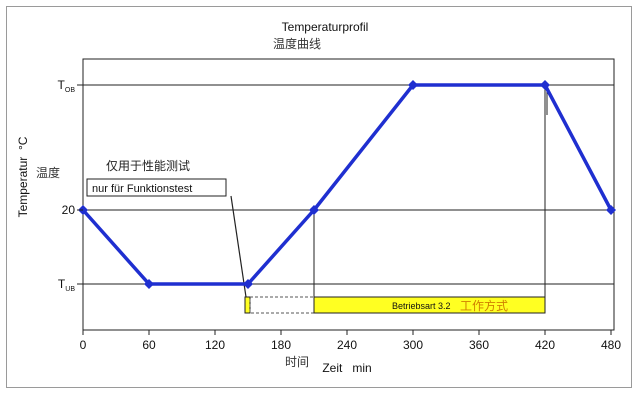 The width and height of the screenshot is (640, 400). What do you see at coordinates (545, 345) in the screenshot?
I see `x-tick-label: 420` at bounding box center [545, 345].